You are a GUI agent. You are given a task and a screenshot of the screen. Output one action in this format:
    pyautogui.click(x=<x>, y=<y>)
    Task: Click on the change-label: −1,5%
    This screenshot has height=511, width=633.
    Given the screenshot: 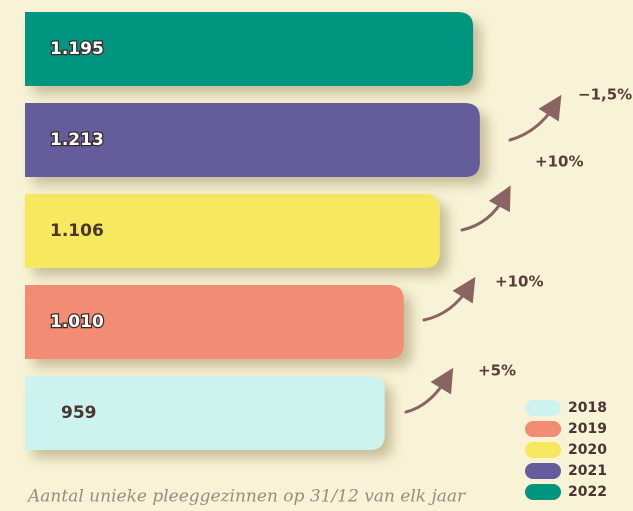 What is the action you would take?
    pyautogui.click(x=605, y=95)
    